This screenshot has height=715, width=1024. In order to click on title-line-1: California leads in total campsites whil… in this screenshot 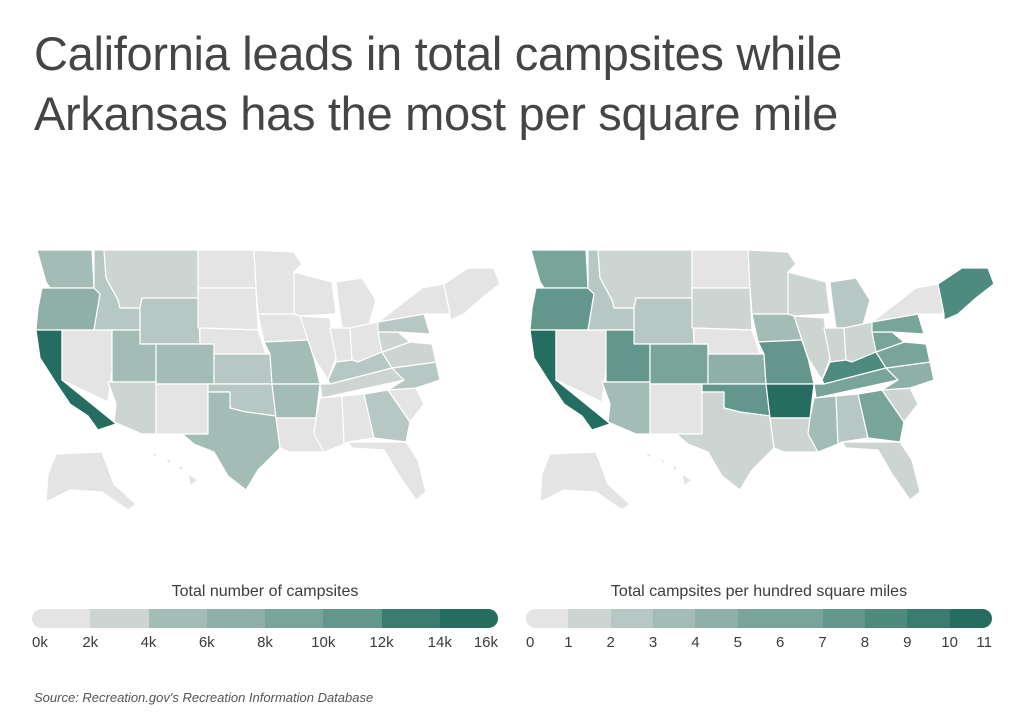, I will do `click(438, 53)`.